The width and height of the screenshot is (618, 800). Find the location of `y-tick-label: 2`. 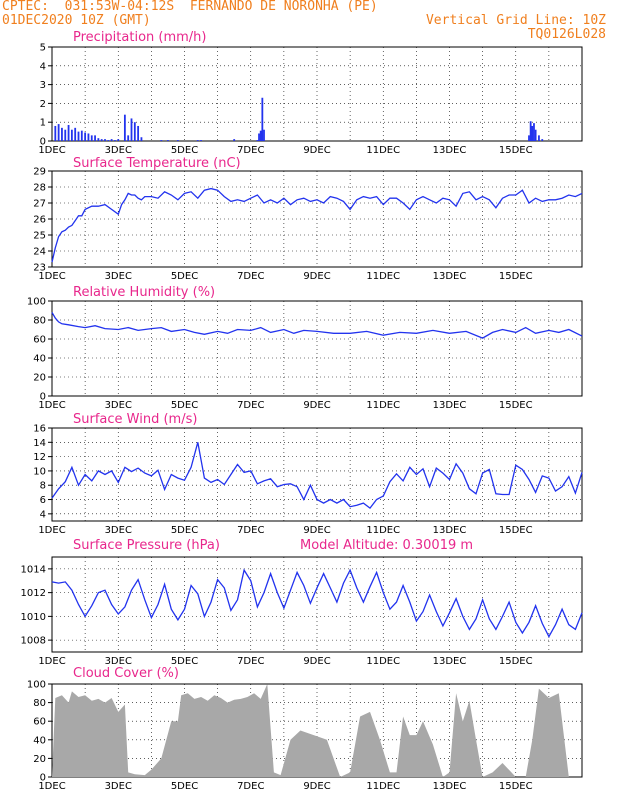

y-tick-label: 2 is located at coordinates (43, 104).